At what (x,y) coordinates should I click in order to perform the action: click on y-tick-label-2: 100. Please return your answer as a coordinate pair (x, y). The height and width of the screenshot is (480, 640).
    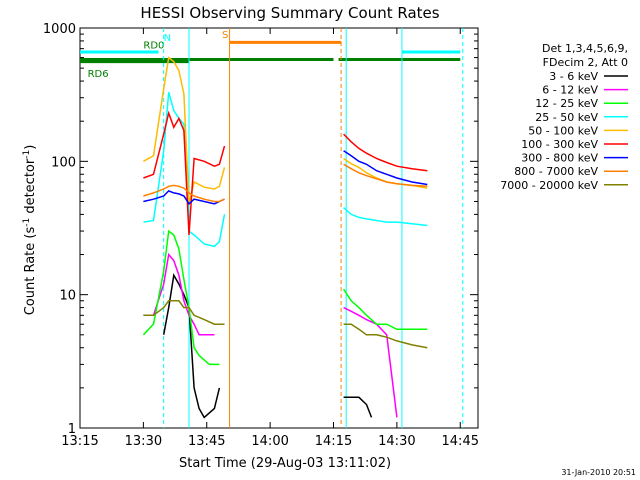
    Looking at the image, I should click on (63, 162).